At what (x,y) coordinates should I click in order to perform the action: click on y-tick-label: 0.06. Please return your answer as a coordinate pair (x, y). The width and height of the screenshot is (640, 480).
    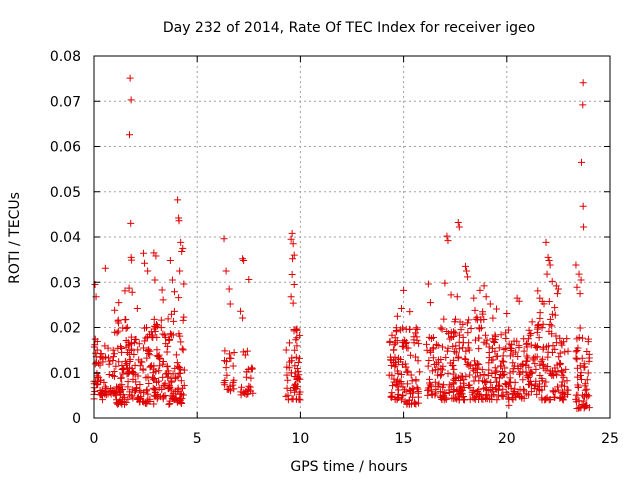
    Looking at the image, I should click on (65, 148).